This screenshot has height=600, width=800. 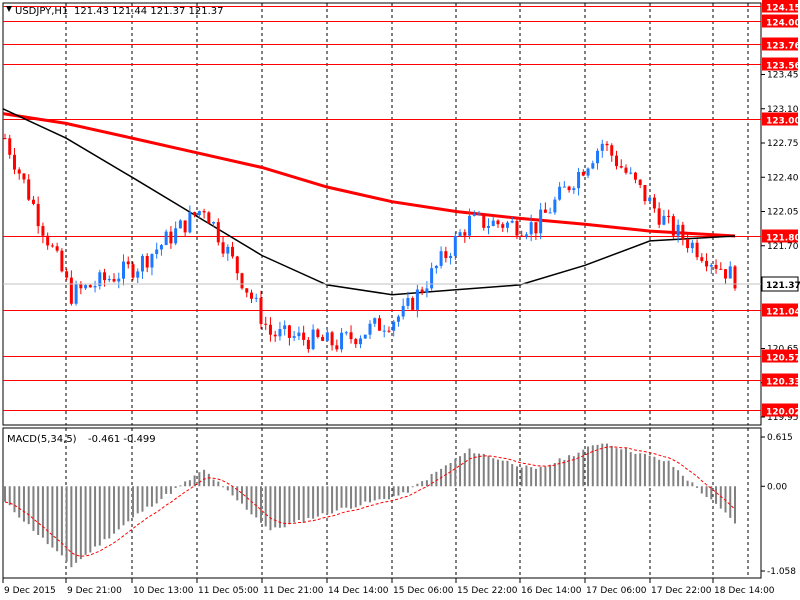 I want to click on macd-axis: 0.615 0.00 -1.058, so click(x=778, y=505).